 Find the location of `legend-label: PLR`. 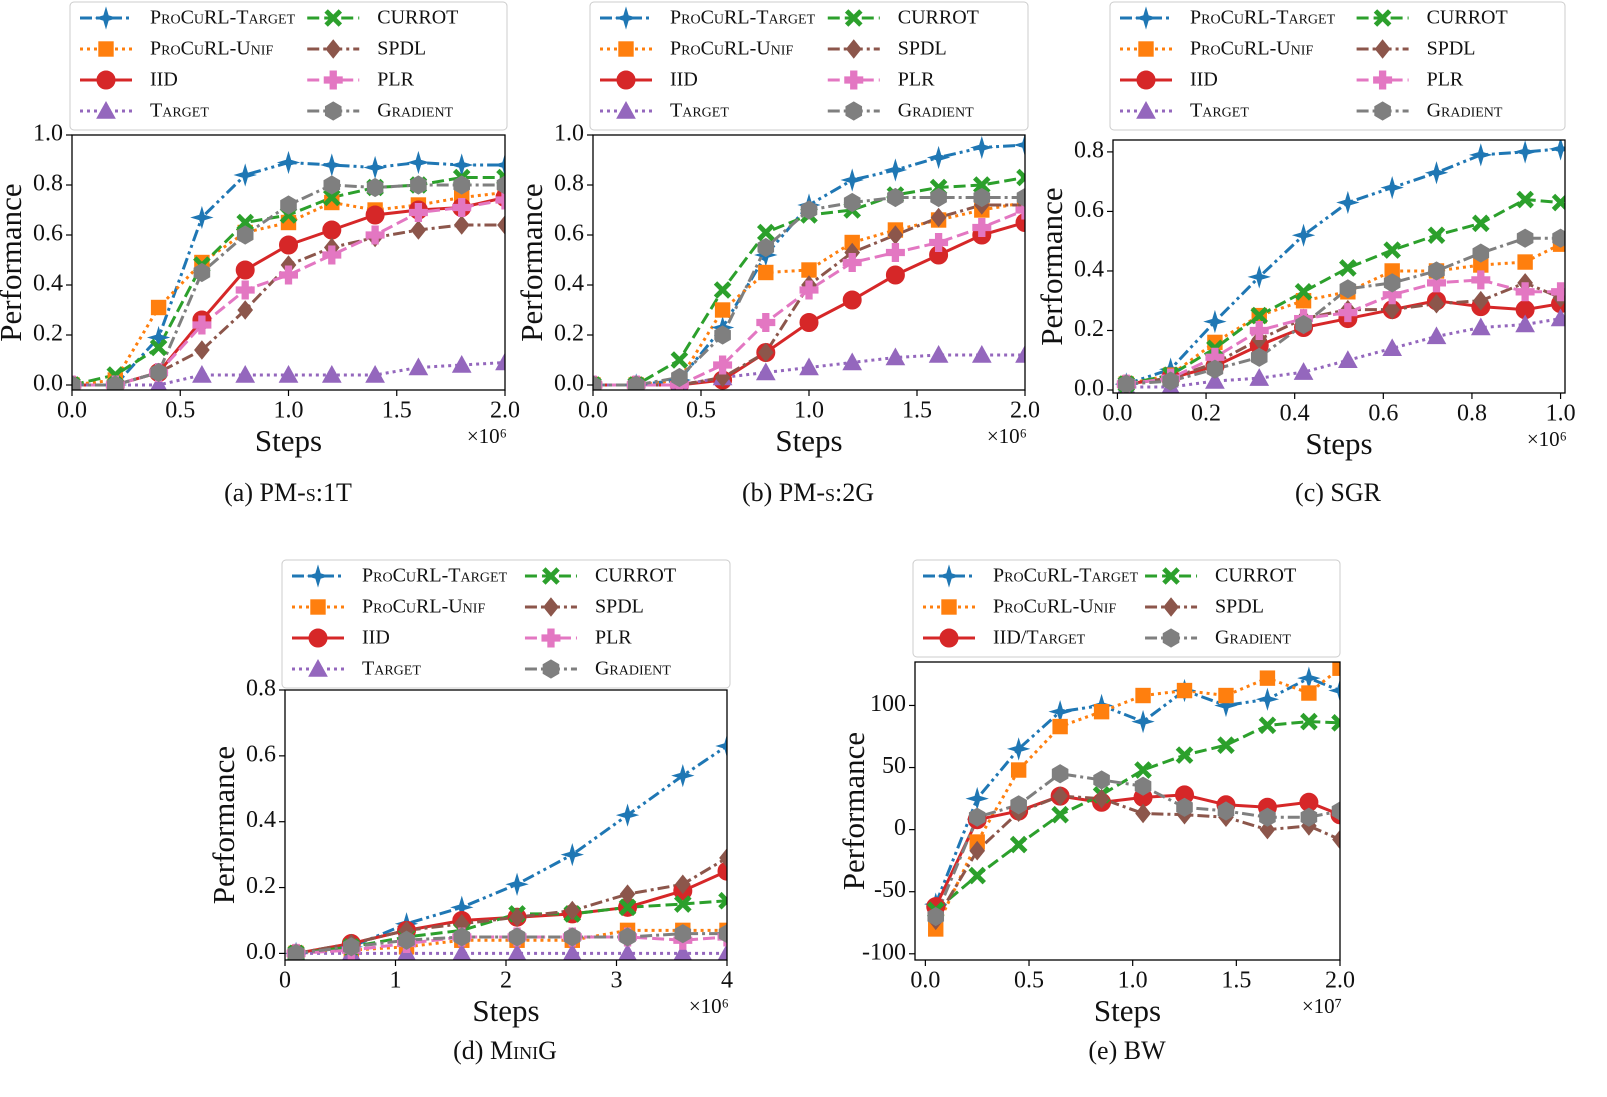

legend-label: PLR is located at coordinates (613, 638).